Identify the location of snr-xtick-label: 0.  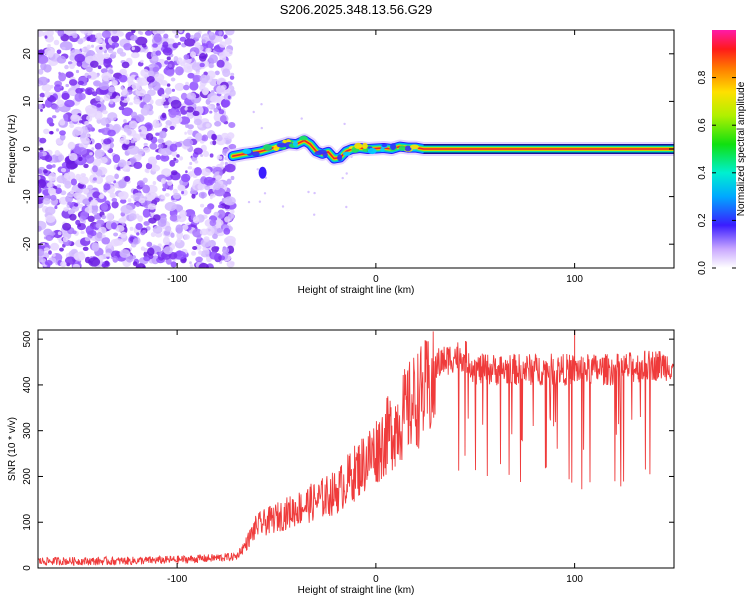
(376, 579).